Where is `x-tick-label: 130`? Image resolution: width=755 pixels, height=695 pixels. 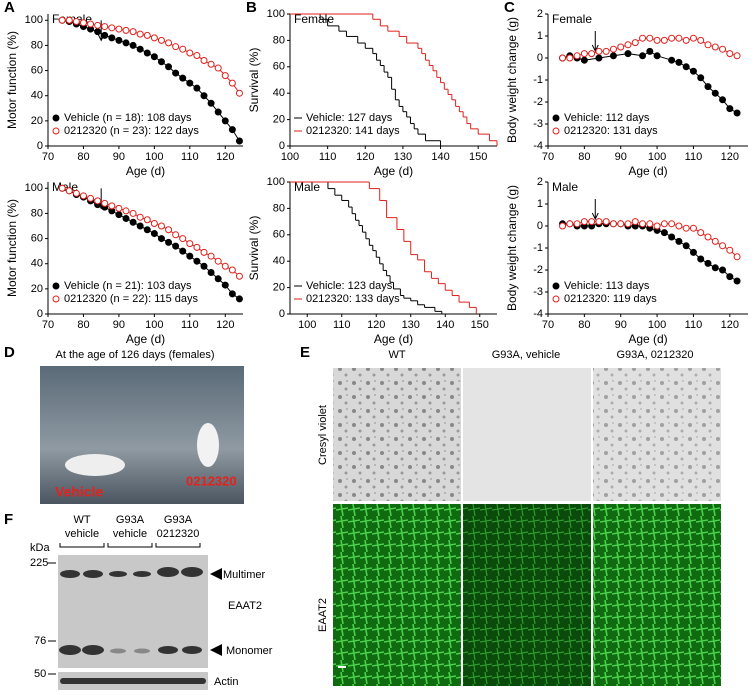
x-tick-label: 130 is located at coordinates (411, 325).